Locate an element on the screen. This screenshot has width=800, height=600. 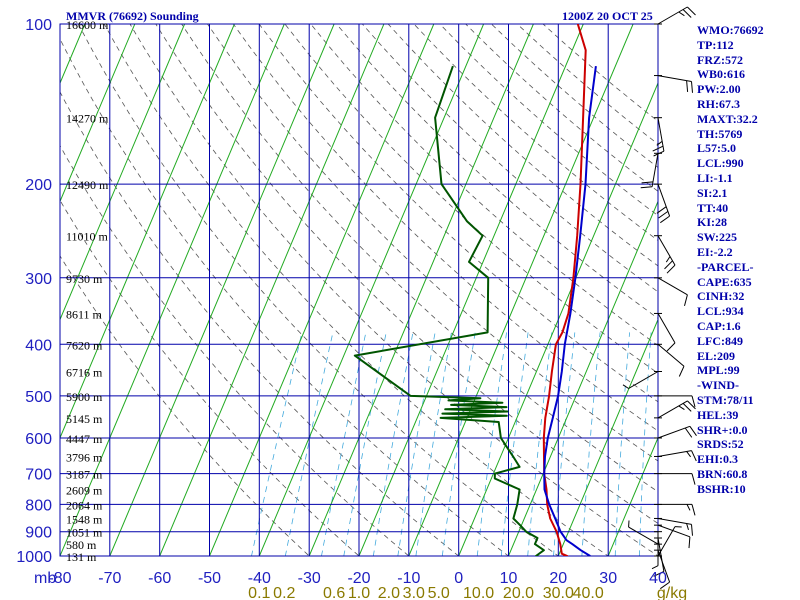
temperature-tick-label: -60 is located at coordinates (159, 578).